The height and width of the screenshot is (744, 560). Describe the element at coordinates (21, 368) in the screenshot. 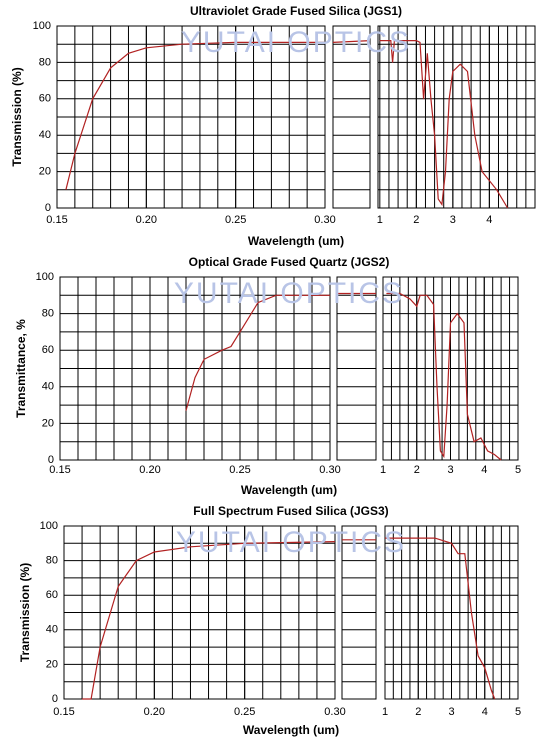

I see `y-axis-label: Transmittance, %` at that location.